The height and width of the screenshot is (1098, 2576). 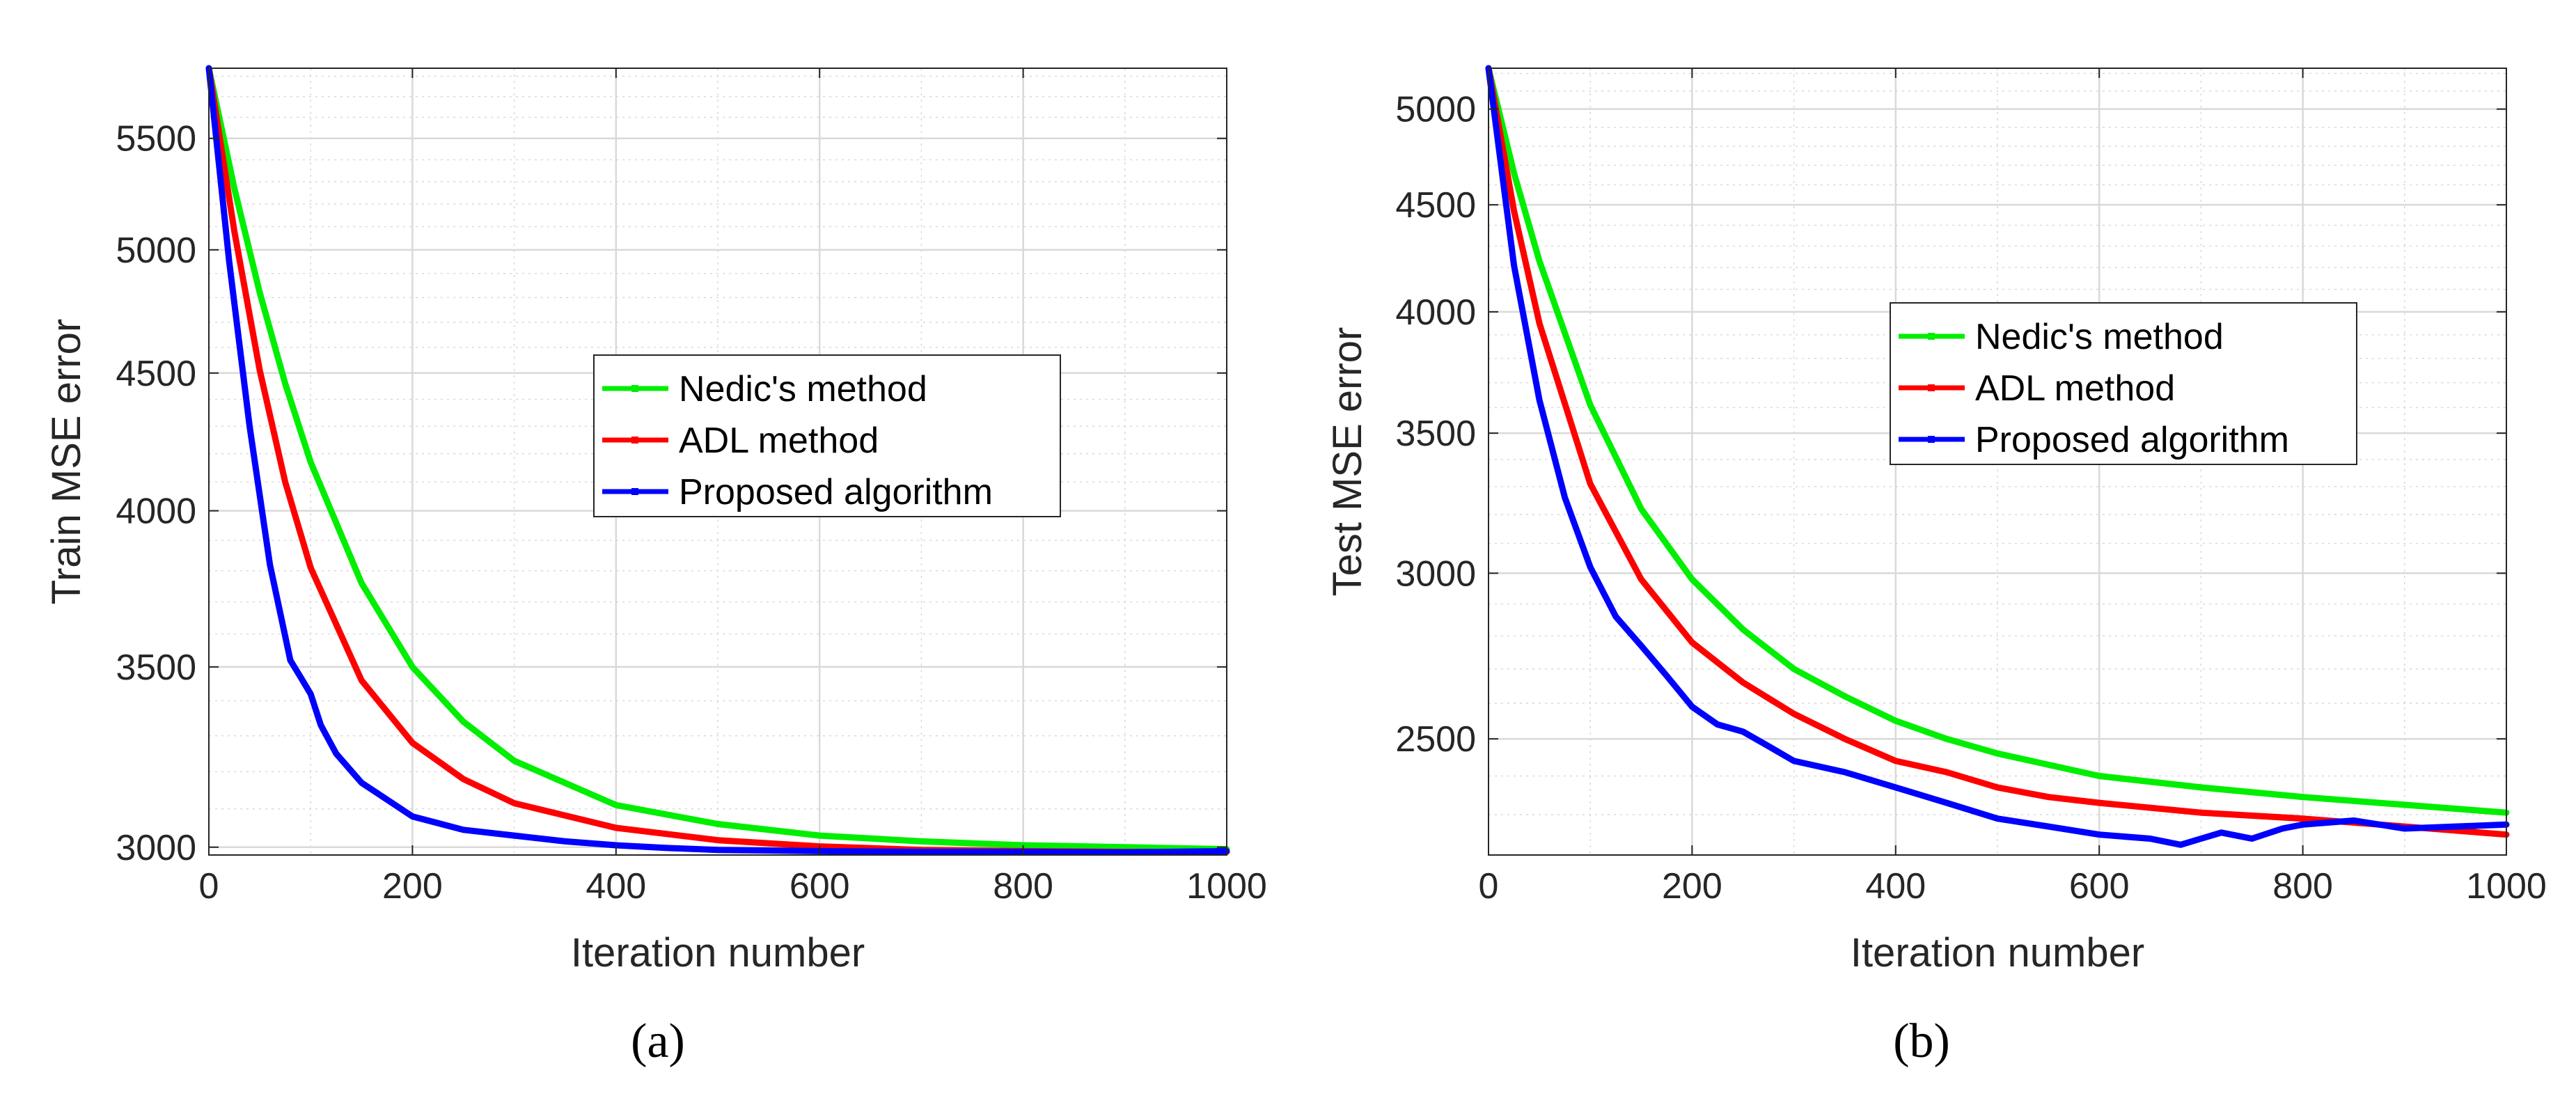 I want to click on y-tick-label: 5500, so click(x=156, y=139).